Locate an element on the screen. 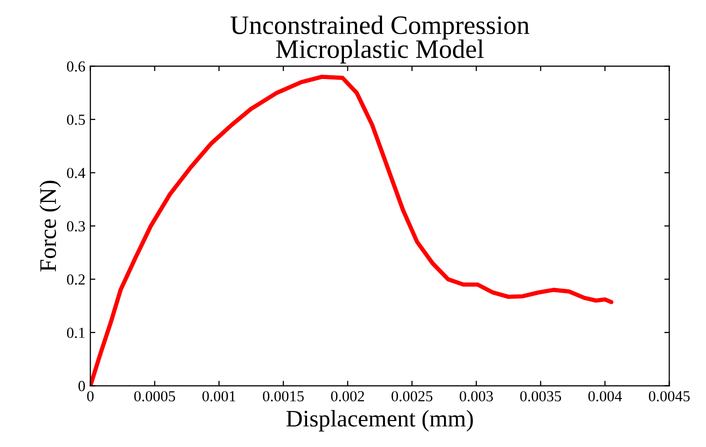 This screenshot has width=706, height=447. y-tick-label: 0.5 is located at coordinates (75, 119).